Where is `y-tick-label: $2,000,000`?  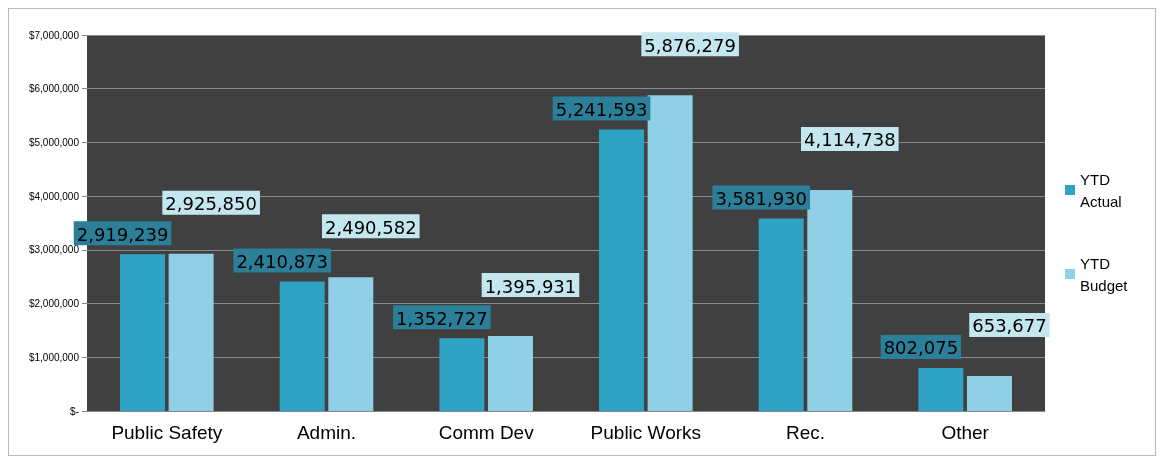 y-tick-label: $2,000,000 is located at coordinates (54, 304).